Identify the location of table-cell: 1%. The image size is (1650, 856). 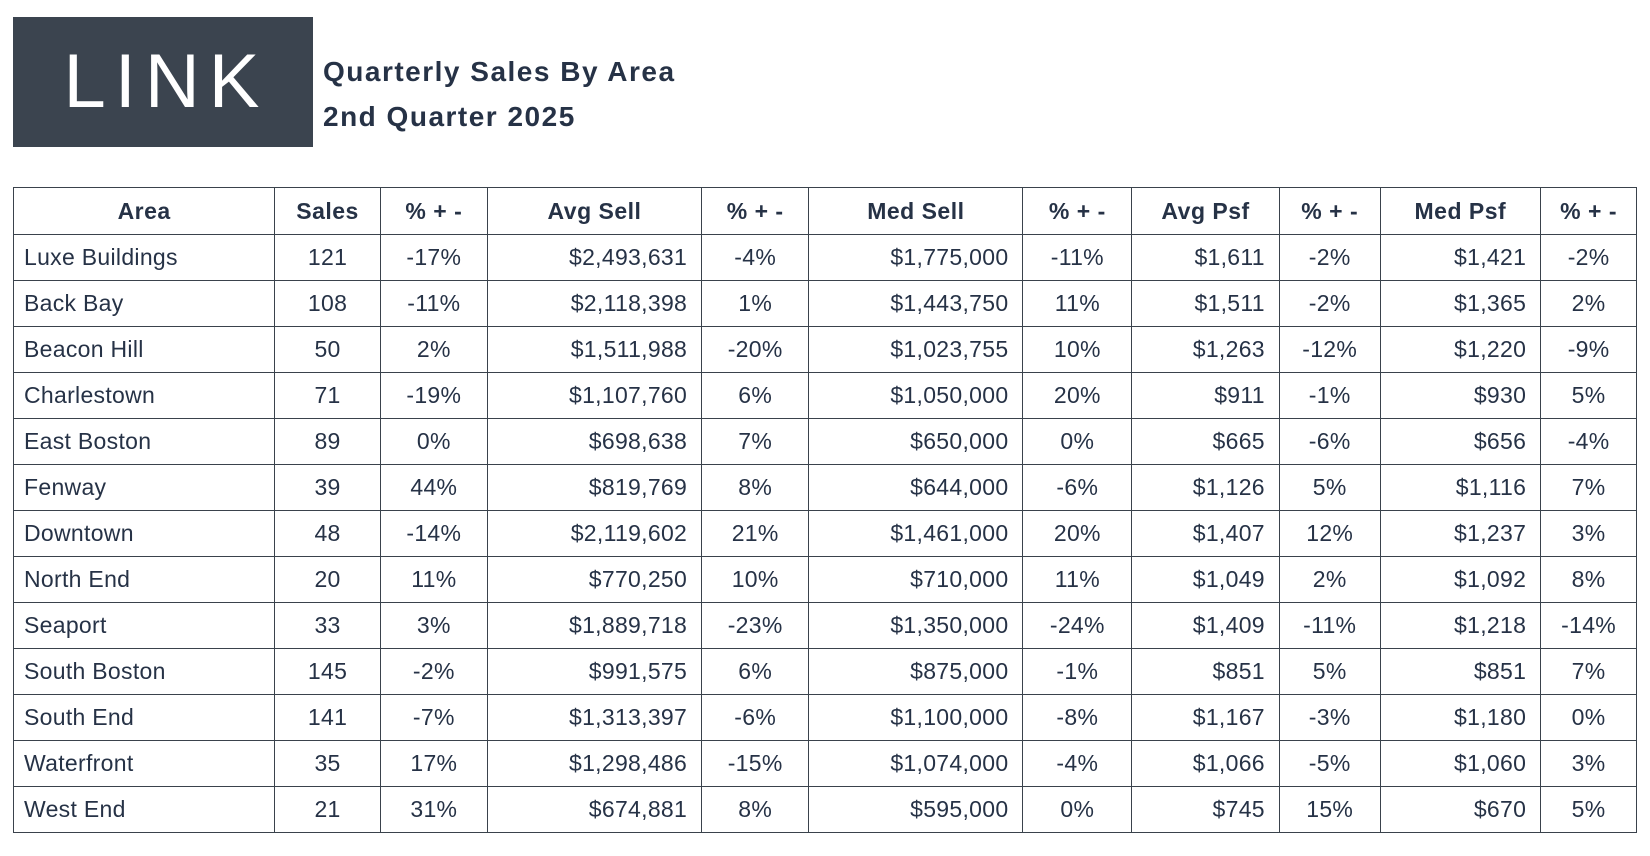
(755, 303).